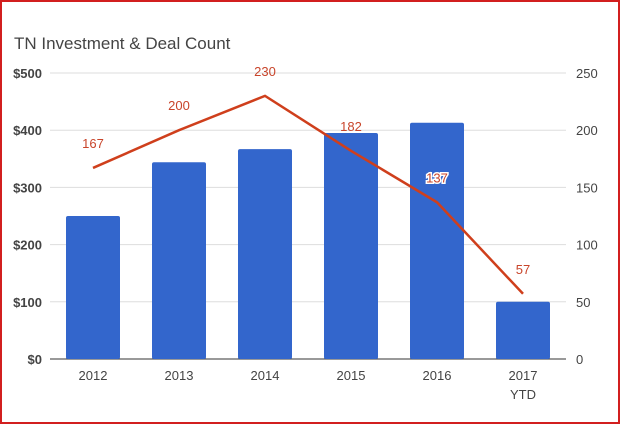  What do you see at coordinates (351, 375) in the screenshot?
I see `x-tick-label: 2015` at bounding box center [351, 375].